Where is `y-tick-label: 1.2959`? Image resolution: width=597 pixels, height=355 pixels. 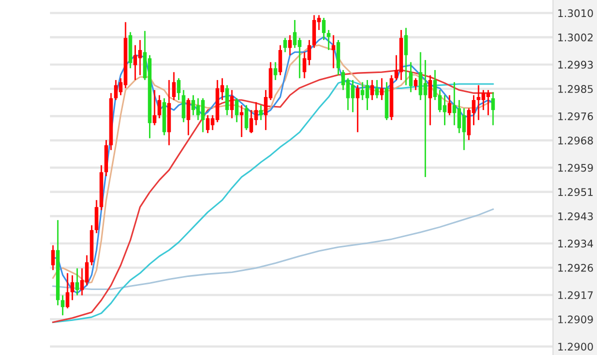
y-tick-label: 1.2959 is located at coordinates (575, 168).